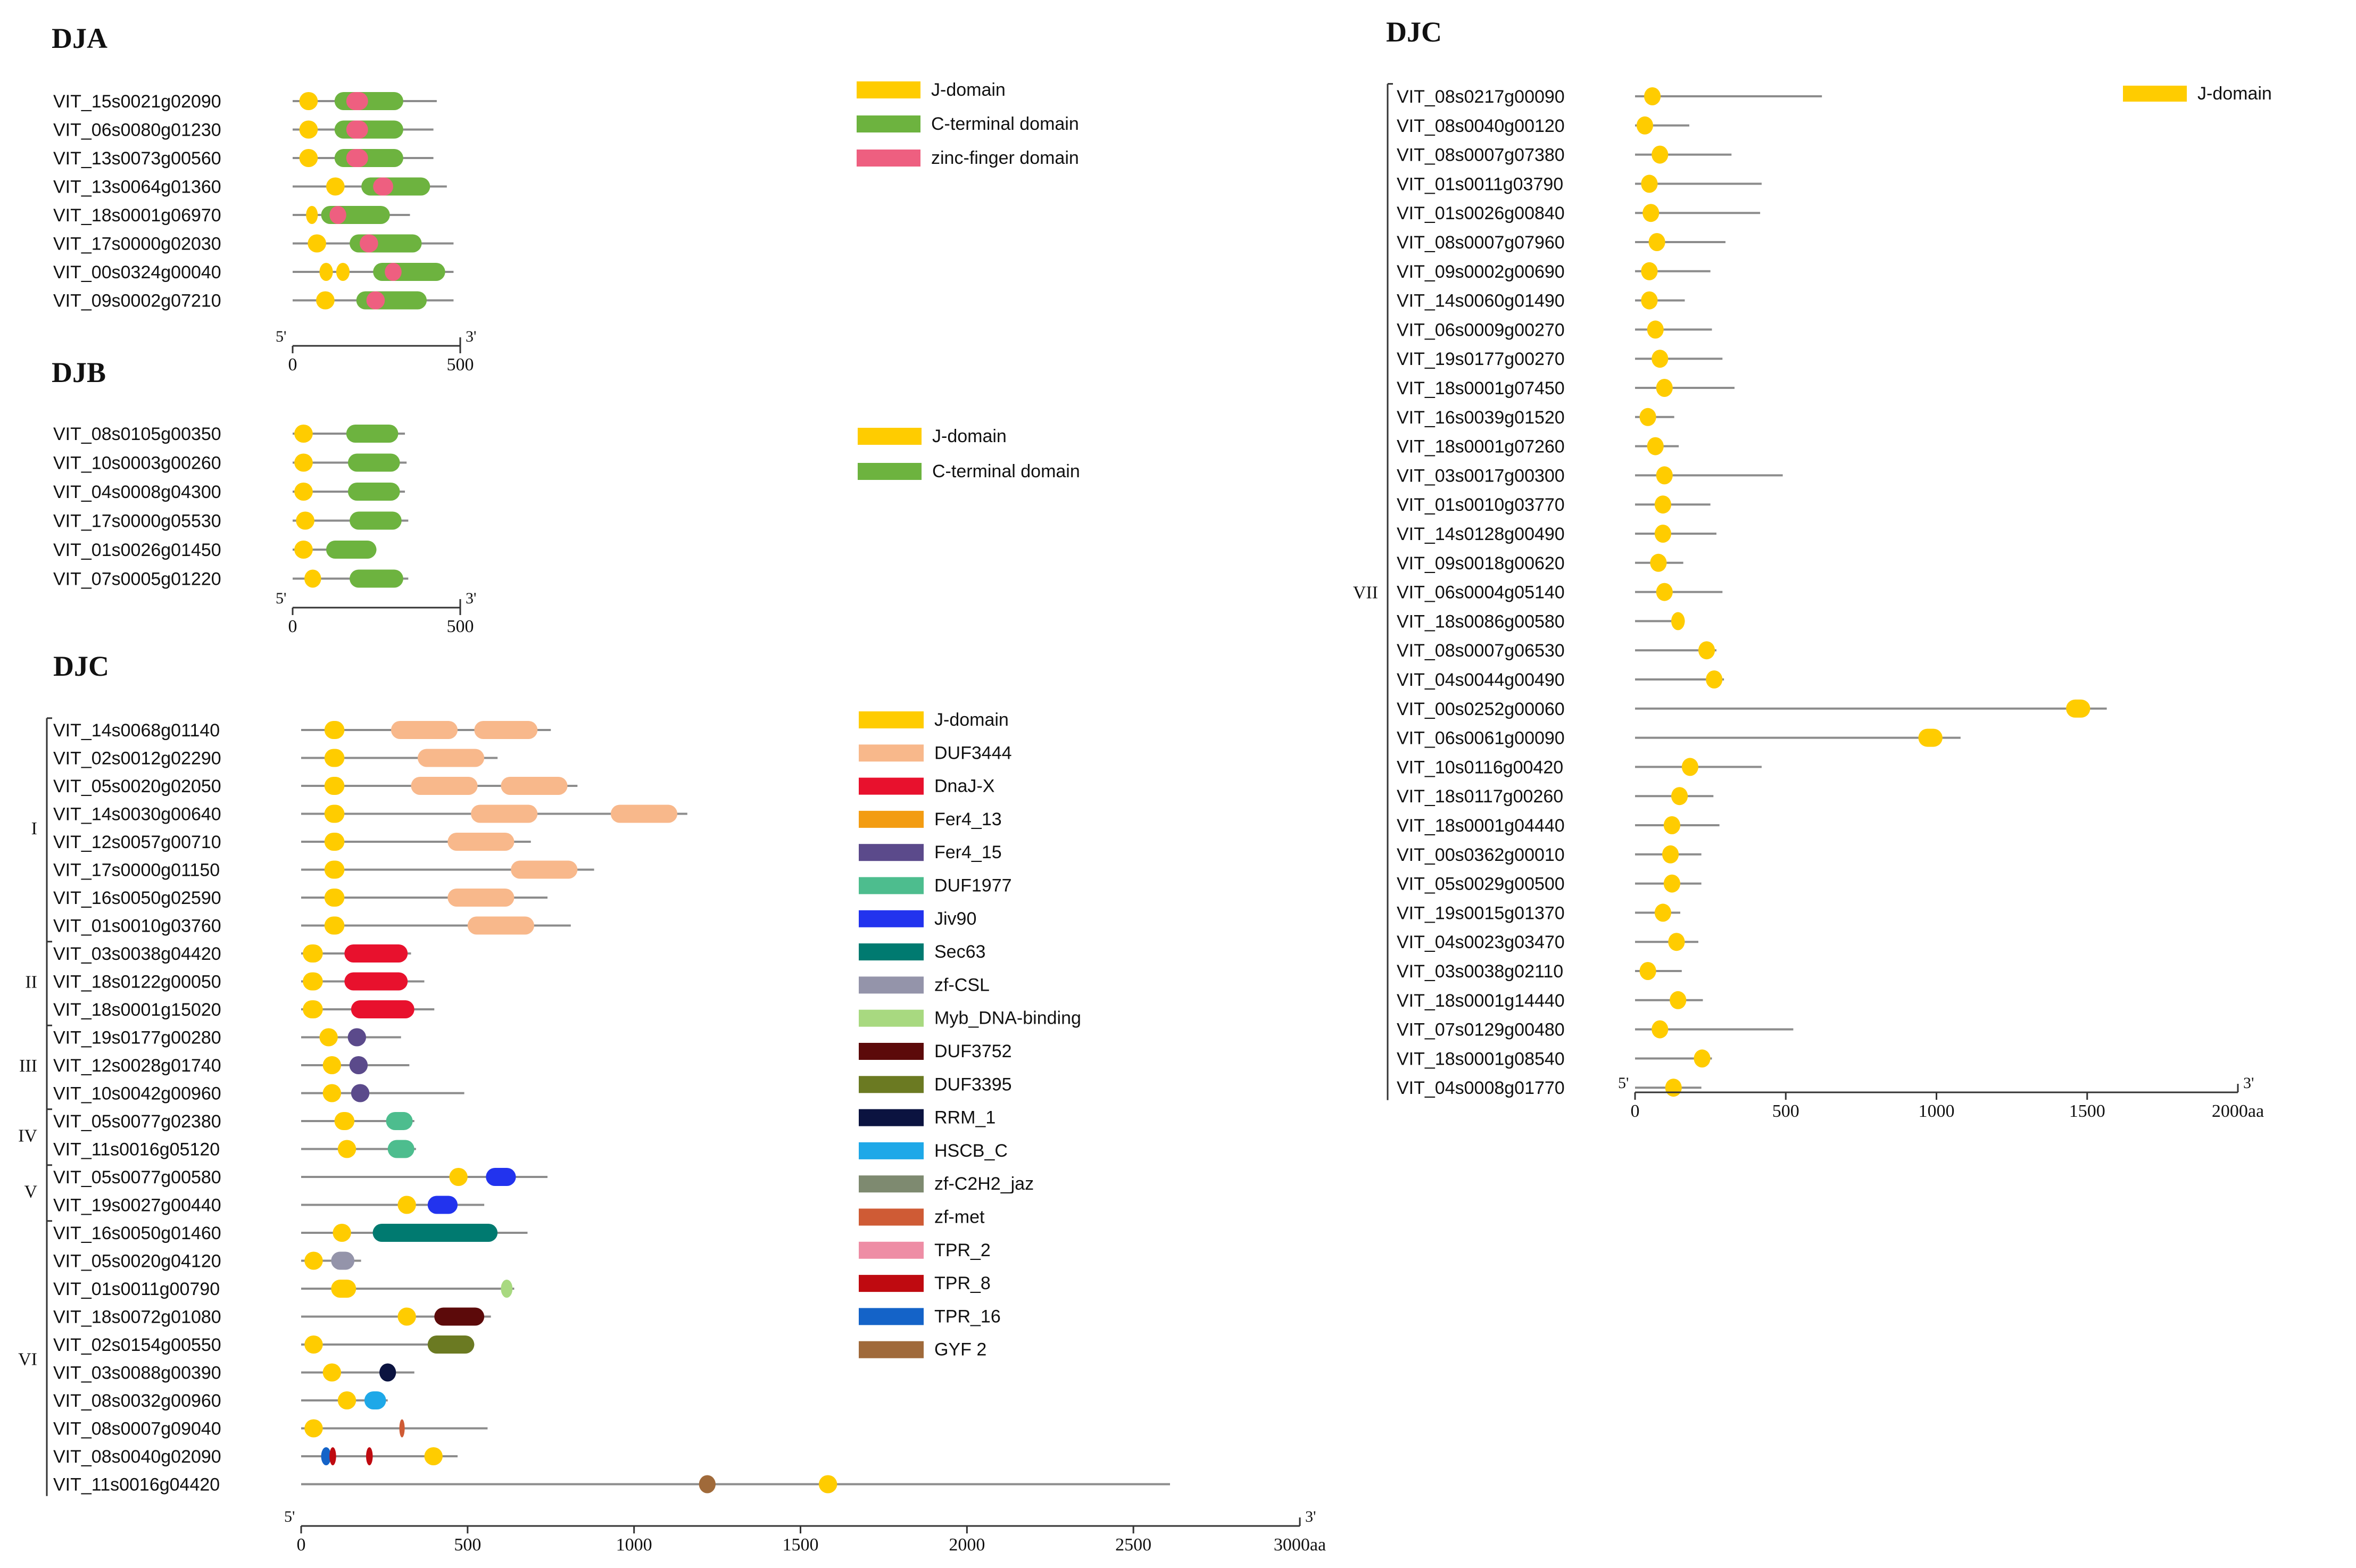 This screenshot has width=2356, height=1568. What do you see at coordinates (137, 954) in the screenshot?
I see `gene-name: VIT_03s0038g04420` at bounding box center [137, 954].